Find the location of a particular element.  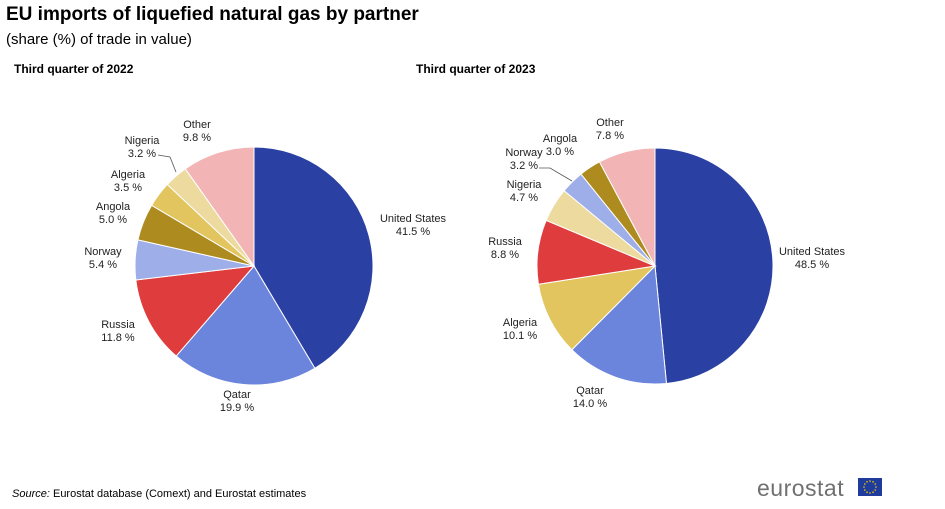

slice-value: 11.8 % is located at coordinates (118, 338).